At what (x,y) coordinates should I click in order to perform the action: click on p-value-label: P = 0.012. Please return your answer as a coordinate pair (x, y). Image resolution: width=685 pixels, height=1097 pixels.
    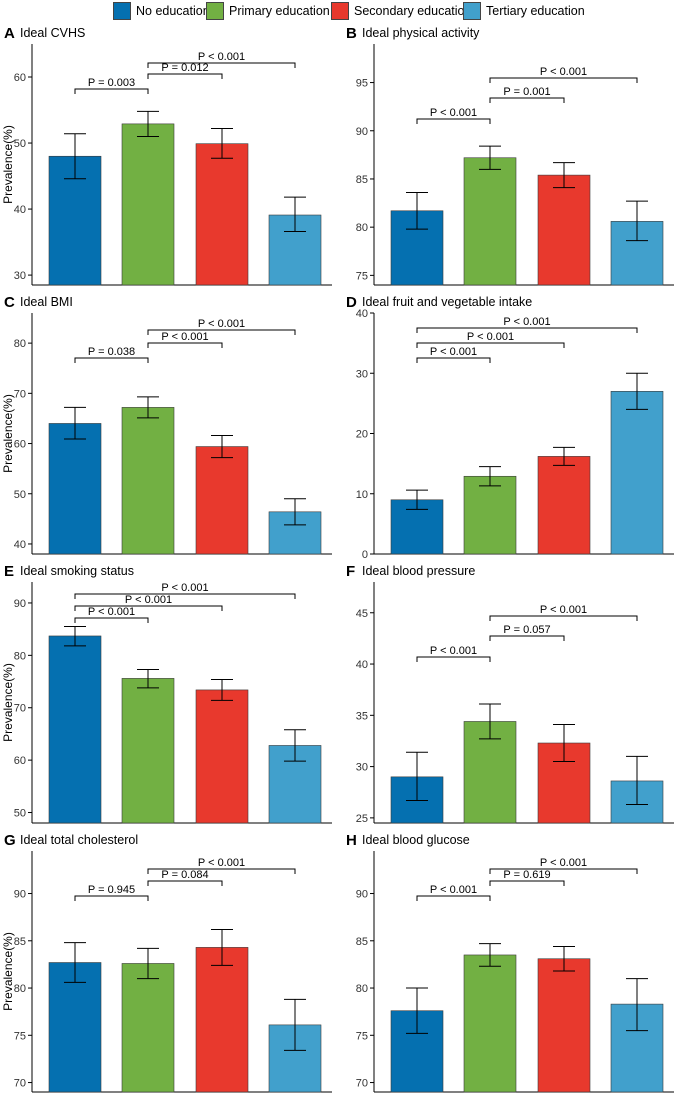
    Looking at the image, I should click on (184, 68).